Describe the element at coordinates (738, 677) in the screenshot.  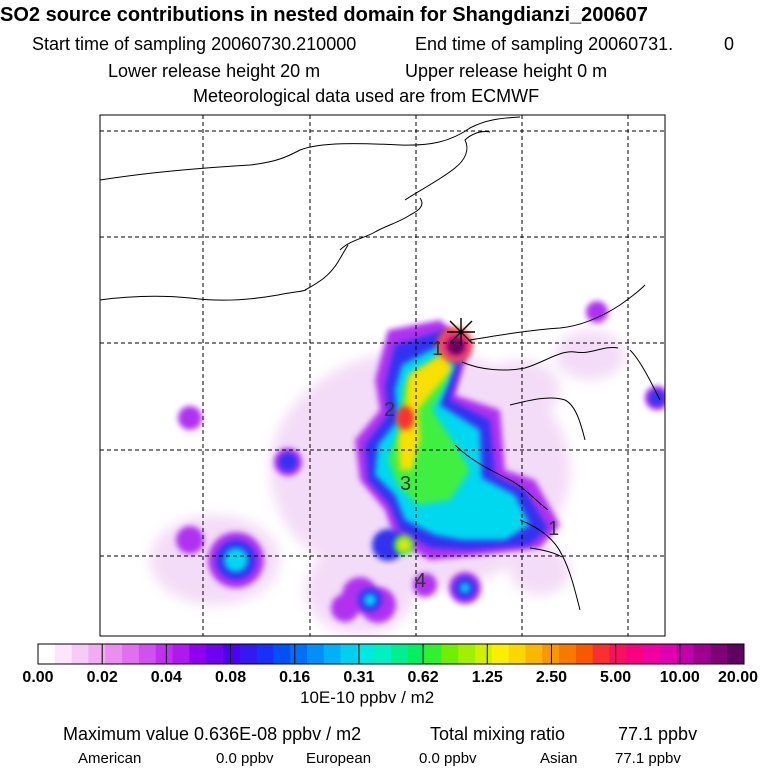
I see `colorbar-tick-label: 20.00` at that location.